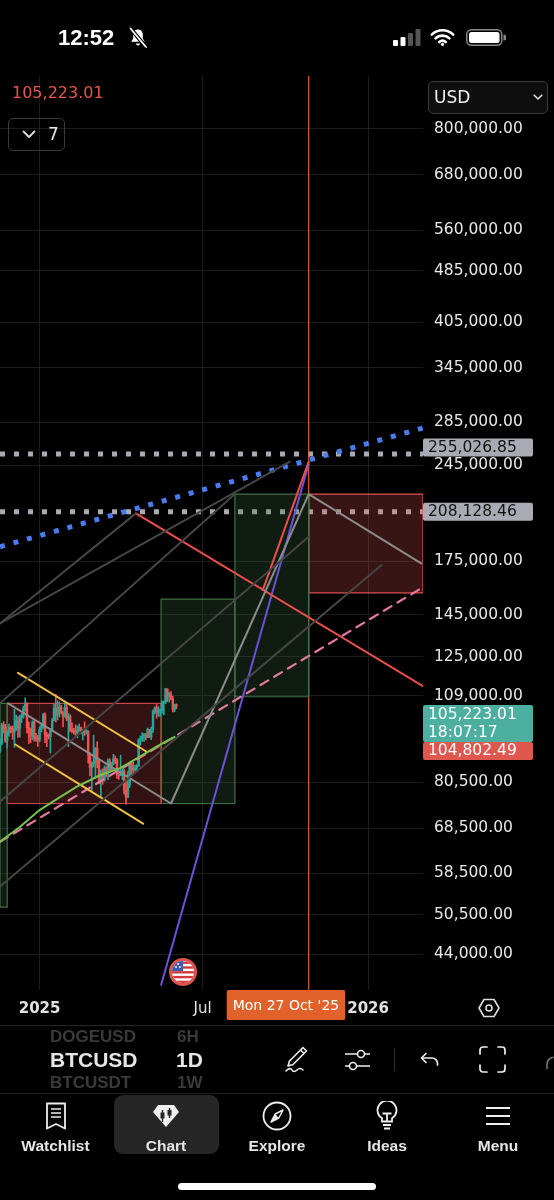 The image size is (554, 1200). I want to click on text: USD, so click(452, 97).